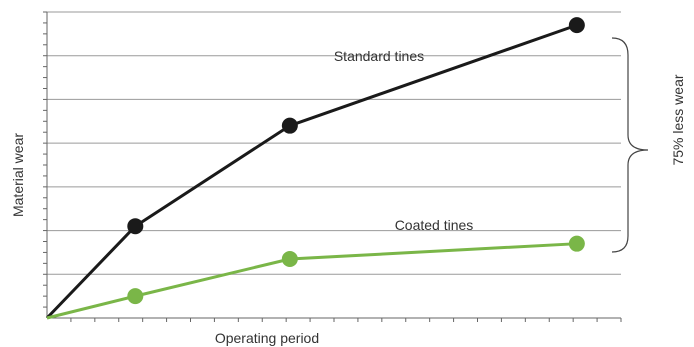 Image resolution: width=694 pixels, height=347 pixels. Describe the element at coordinates (630, 145) in the screenshot. I see `wear-reduction-brace` at that location.